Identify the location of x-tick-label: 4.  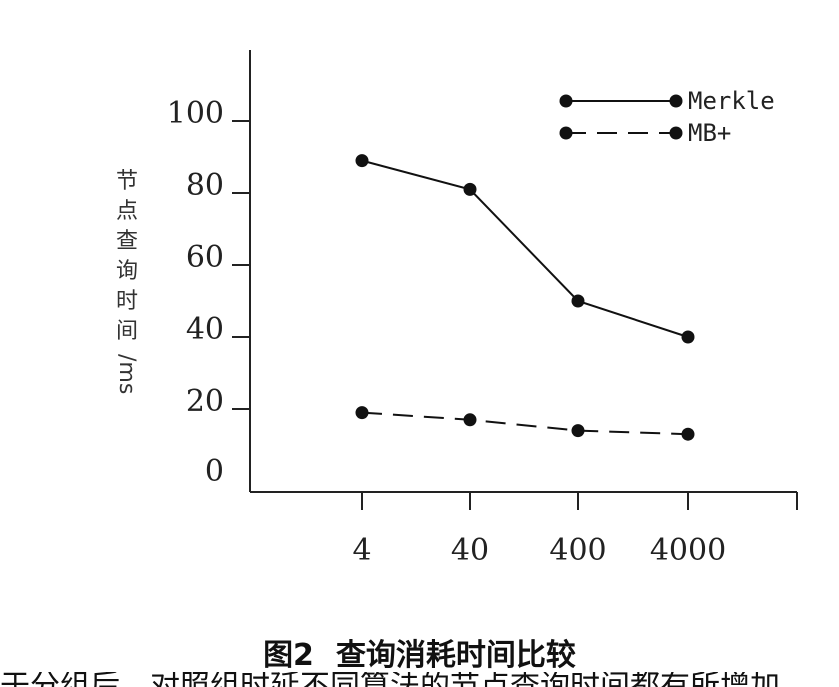
(361, 550).